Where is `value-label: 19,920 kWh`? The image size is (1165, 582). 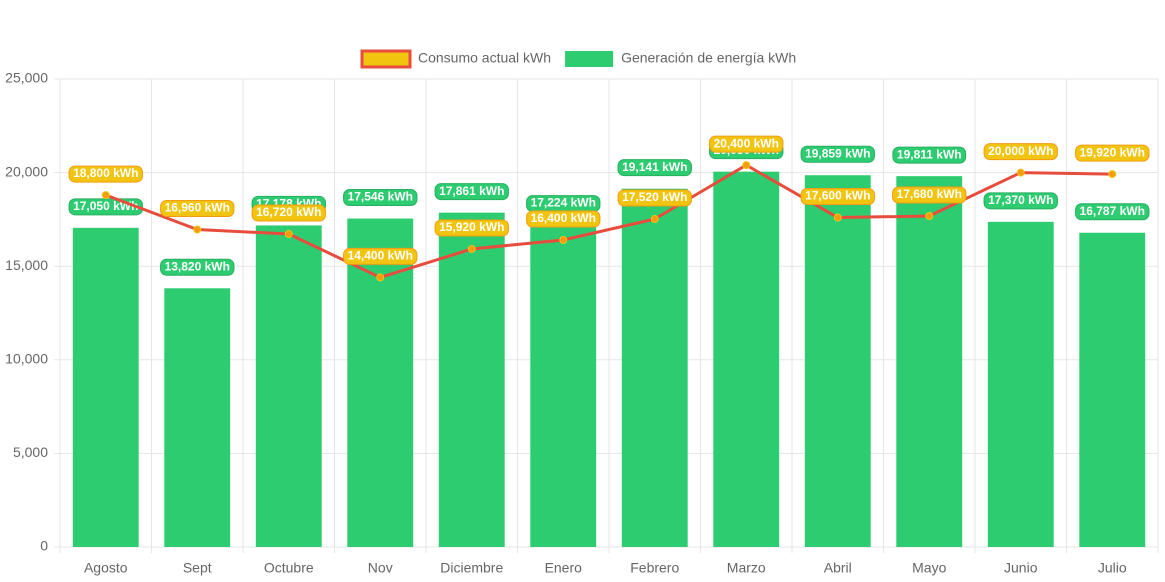 value-label: 19,920 kWh is located at coordinates (1112, 153).